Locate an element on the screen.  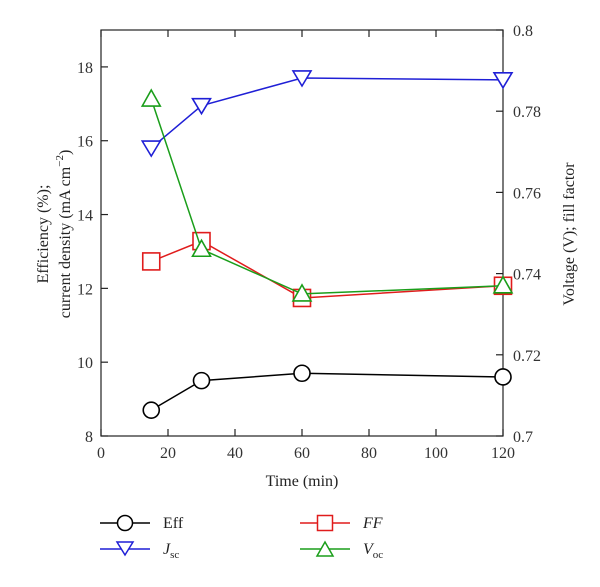
series-line-jsc is located at coordinates (327, 113).